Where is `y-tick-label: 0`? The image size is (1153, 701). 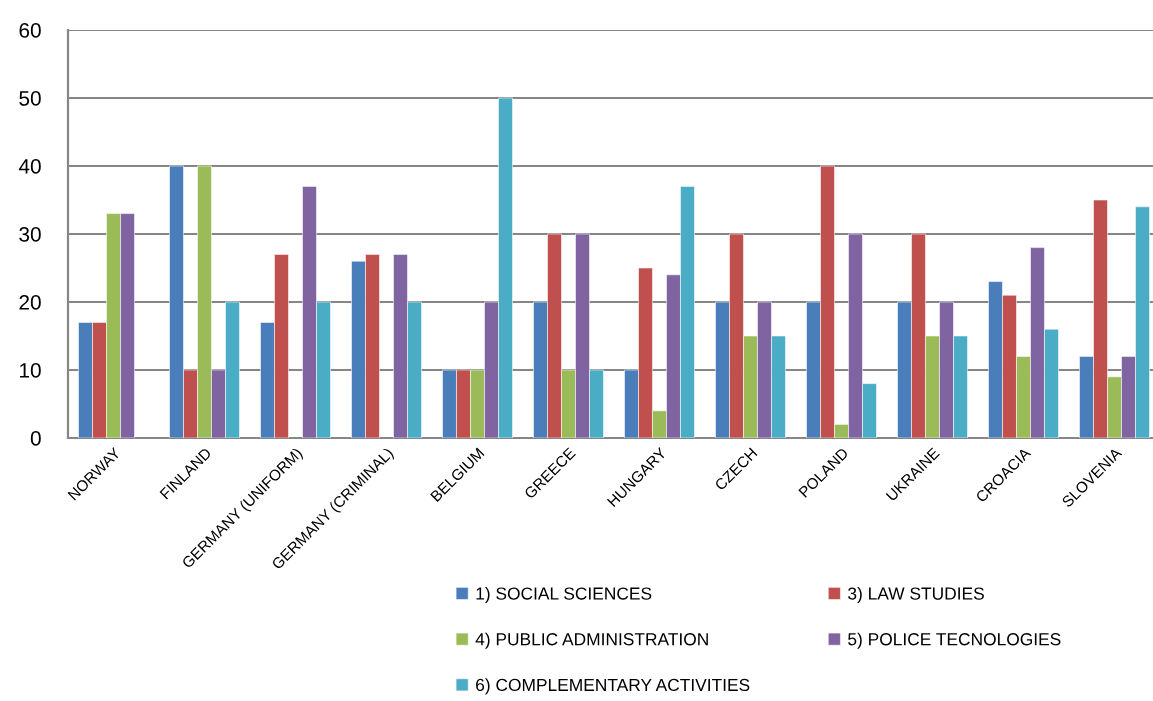 y-tick-label: 0 is located at coordinates (35, 438).